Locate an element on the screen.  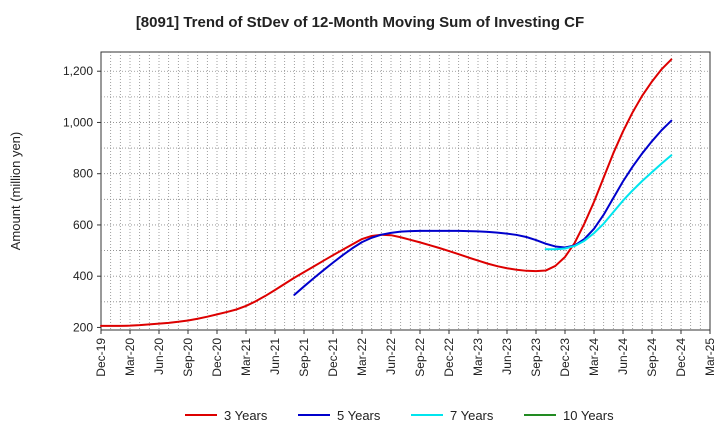
x-tick-label: Mar-23 is located at coordinates (478, 357).